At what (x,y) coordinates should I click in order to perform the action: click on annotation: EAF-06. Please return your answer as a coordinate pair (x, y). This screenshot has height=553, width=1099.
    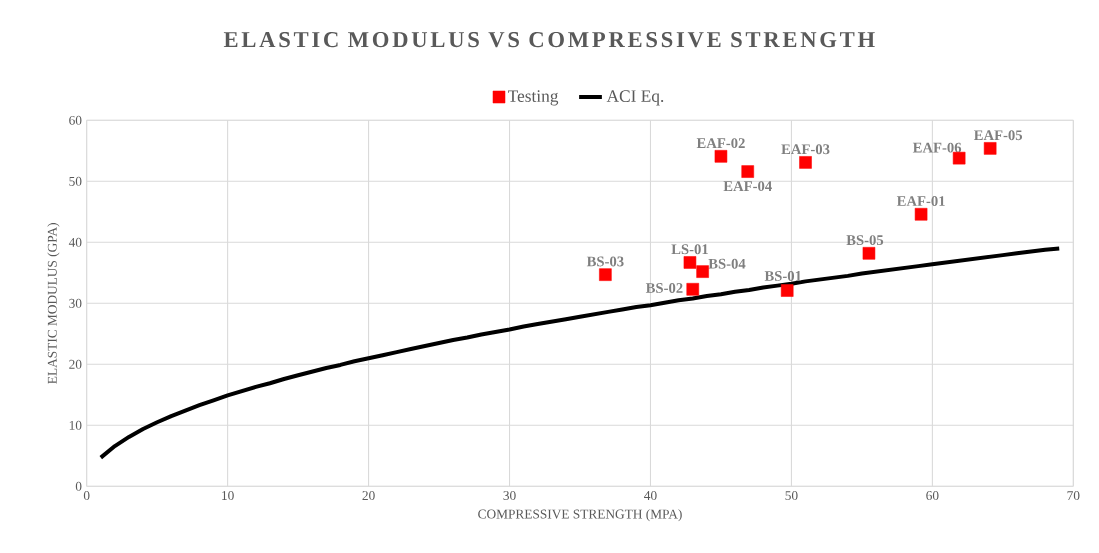
    Looking at the image, I should click on (937, 147).